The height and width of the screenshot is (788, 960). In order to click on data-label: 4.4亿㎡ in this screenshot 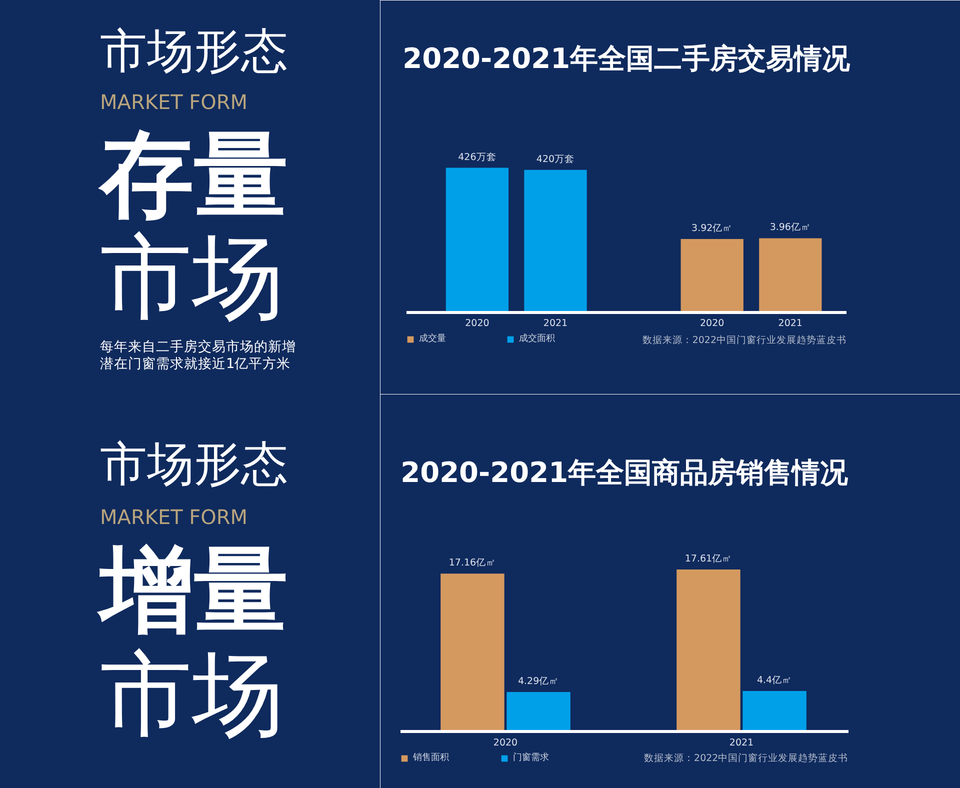, I will do `click(774, 680)`.